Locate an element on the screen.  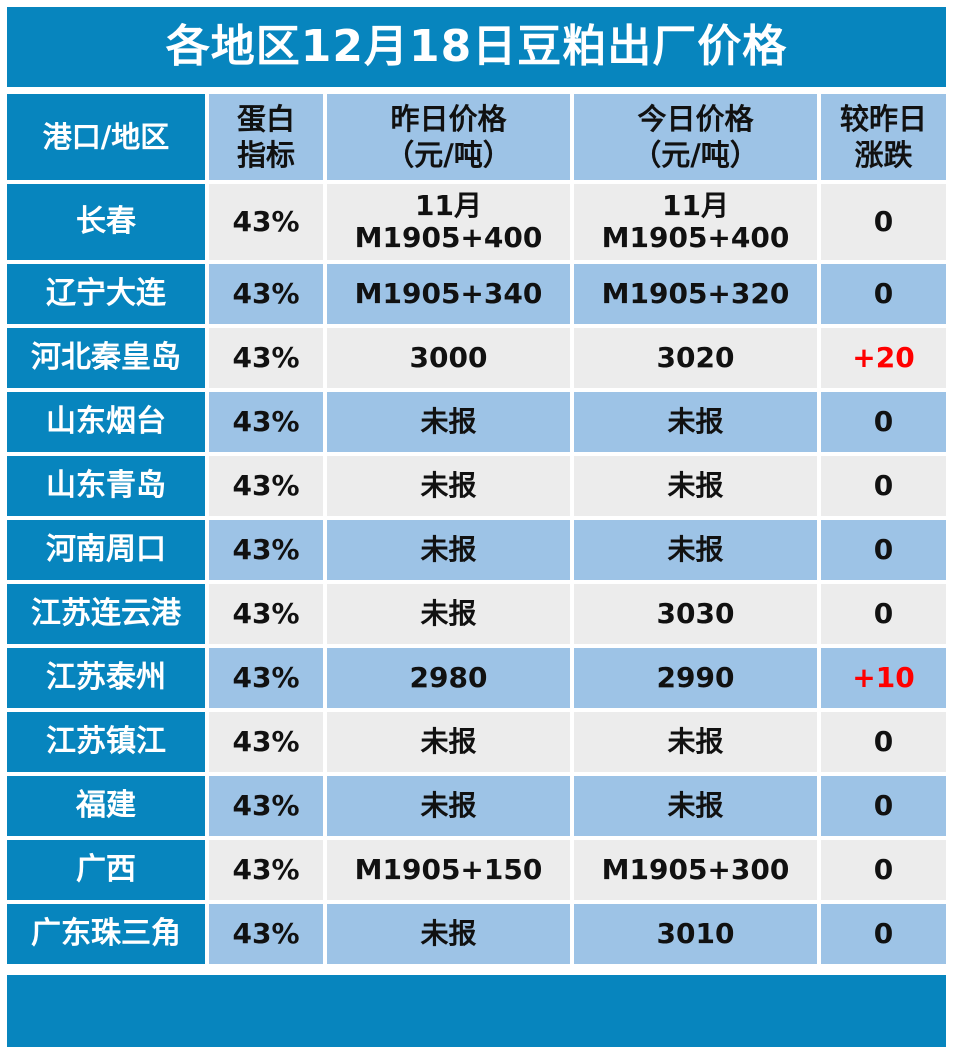
header-today-line2: （元/吨） is located at coordinates (695, 155).